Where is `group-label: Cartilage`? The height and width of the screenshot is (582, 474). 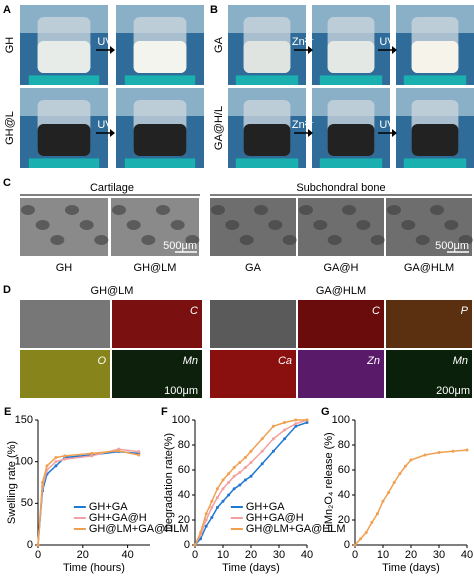 group-label: Cartilage is located at coordinates (112, 188).